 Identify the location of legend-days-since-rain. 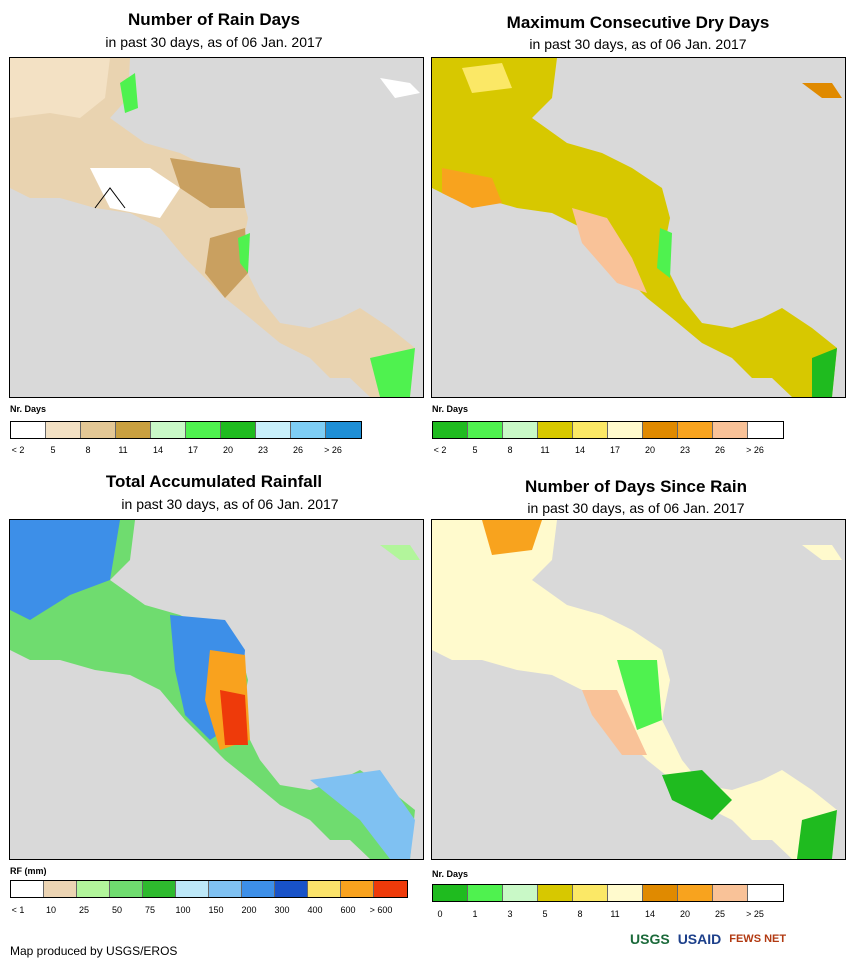
(608, 893).